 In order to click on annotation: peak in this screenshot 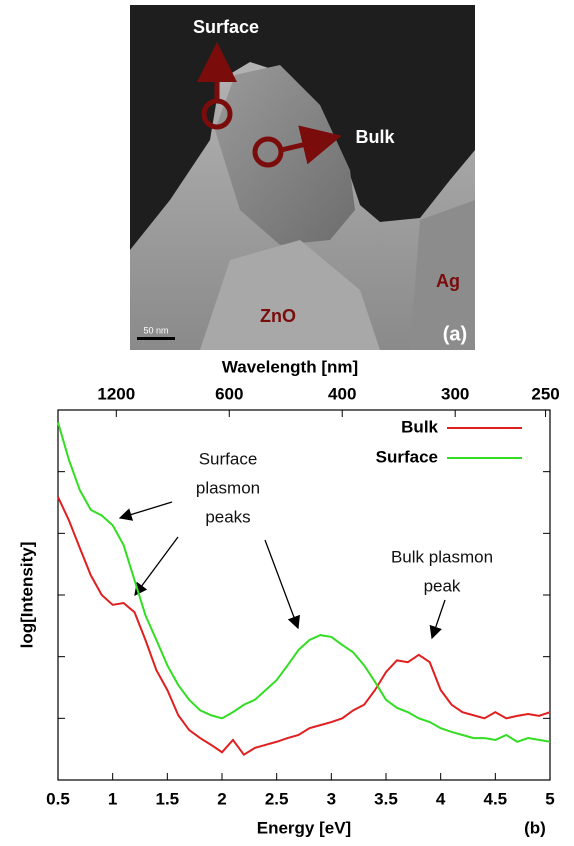, I will do `click(442, 585)`.